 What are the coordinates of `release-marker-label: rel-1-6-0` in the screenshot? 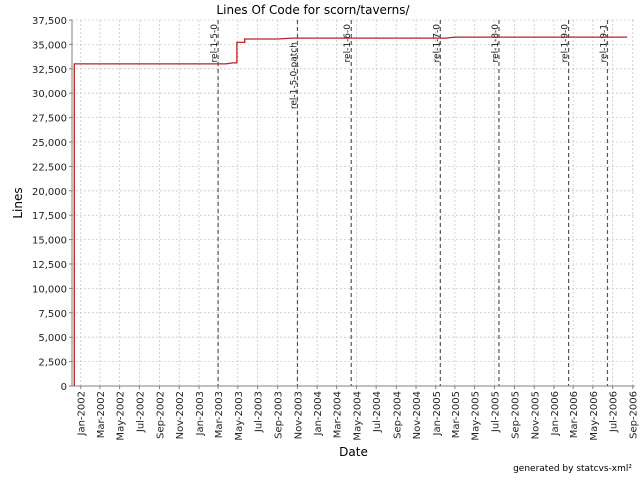 It's located at (348, 43).